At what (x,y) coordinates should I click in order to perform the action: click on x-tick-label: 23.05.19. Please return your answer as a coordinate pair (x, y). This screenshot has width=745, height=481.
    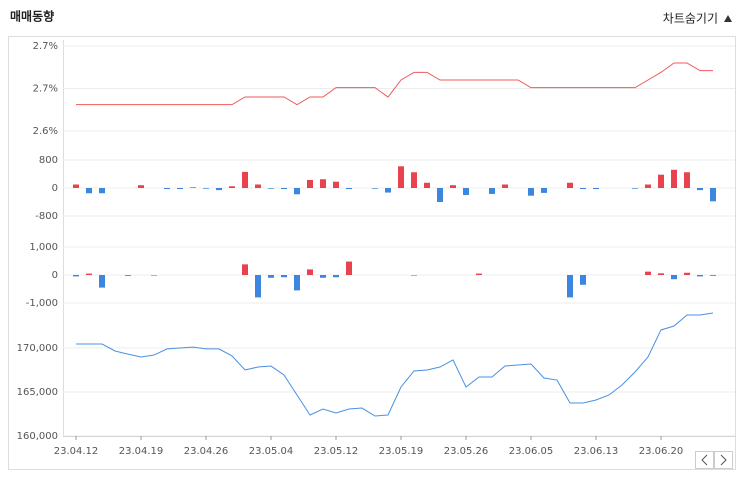
    Looking at the image, I should click on (401, 451).